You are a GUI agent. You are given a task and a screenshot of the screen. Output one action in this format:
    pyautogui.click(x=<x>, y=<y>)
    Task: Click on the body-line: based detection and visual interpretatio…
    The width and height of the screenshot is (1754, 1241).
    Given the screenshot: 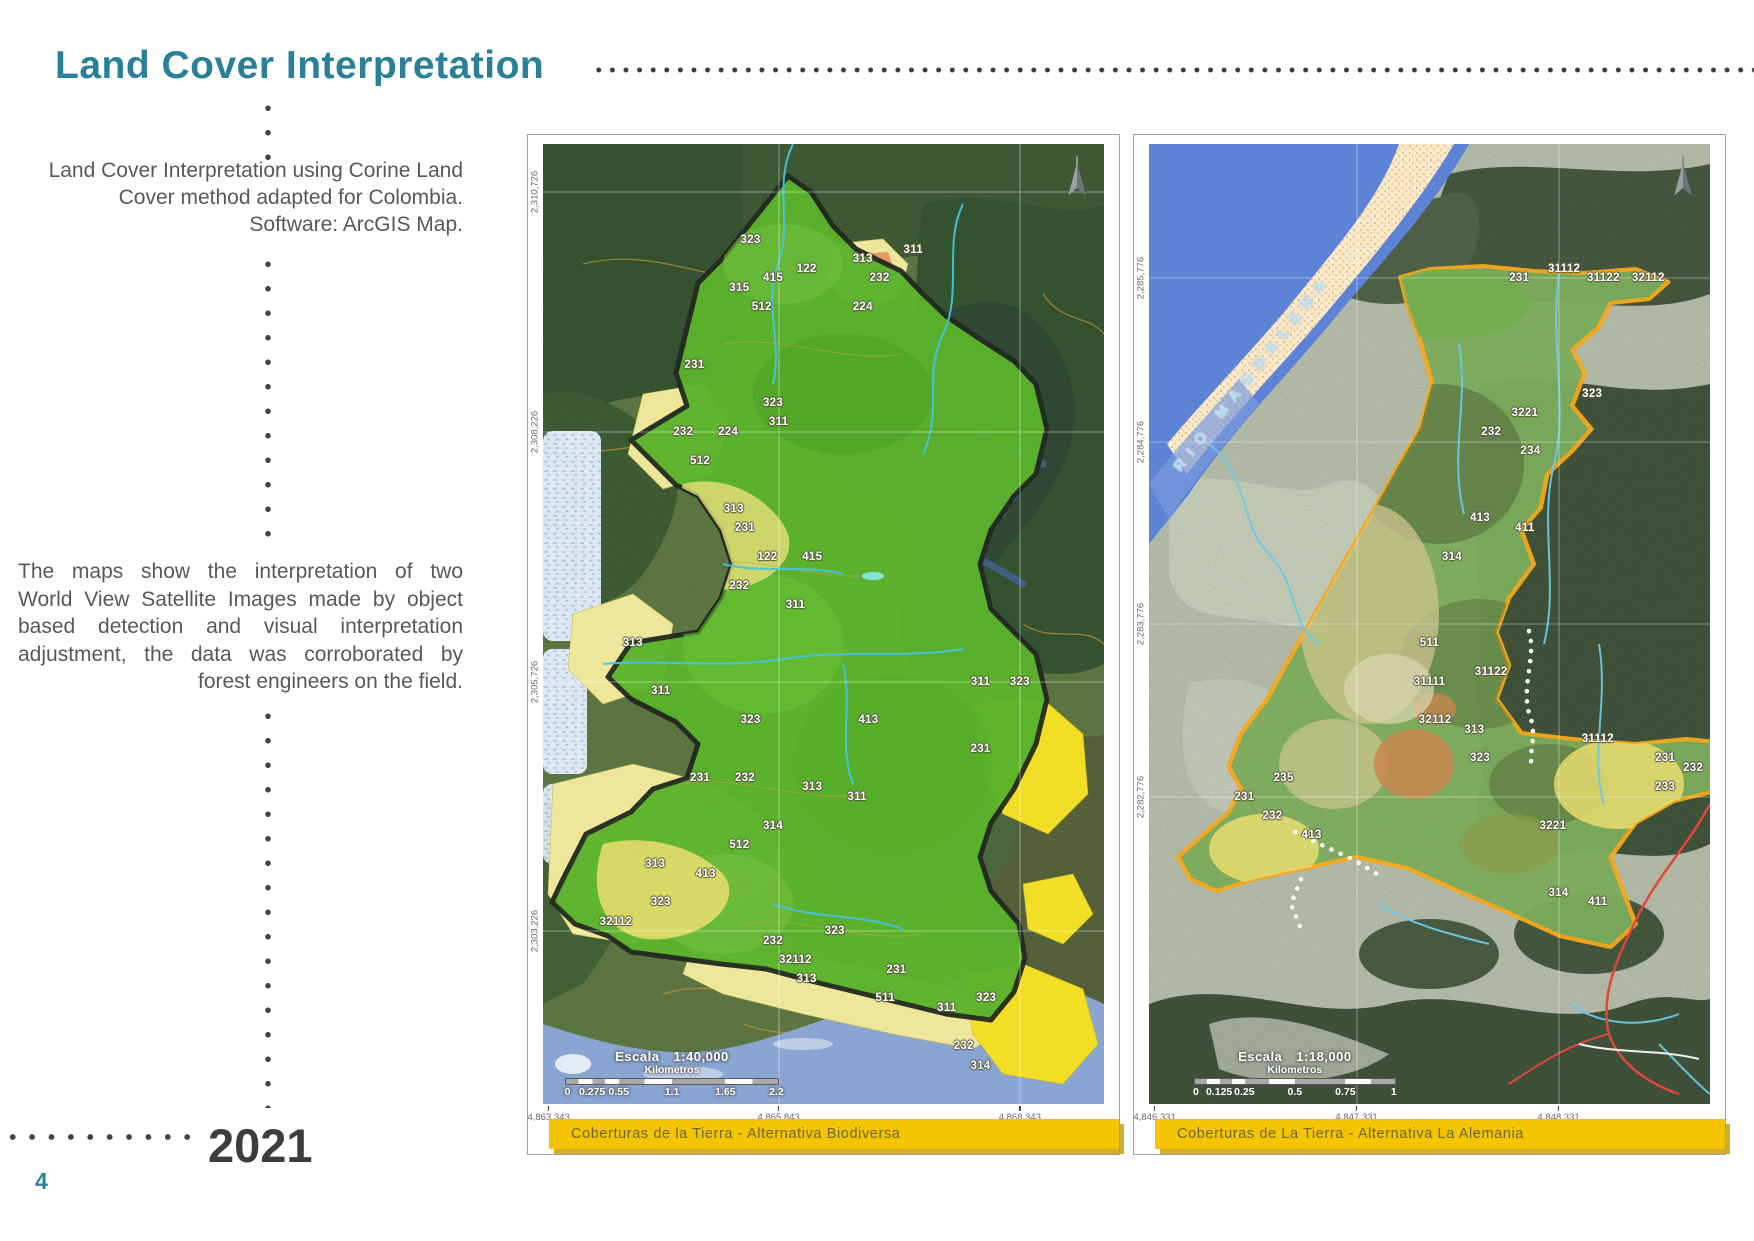 What is the action you would take?
    pyautogui.click(x=240, y=626)
    